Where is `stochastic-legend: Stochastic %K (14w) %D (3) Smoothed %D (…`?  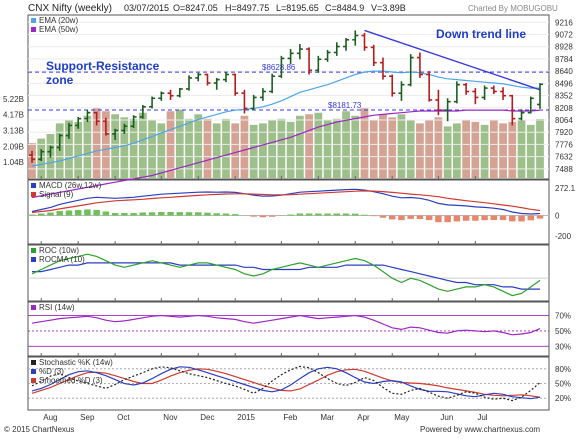 stochastic-legend: Stochastic %K (14w) %D (3) Smoothed %D (… is located at coordinates (72, 371).